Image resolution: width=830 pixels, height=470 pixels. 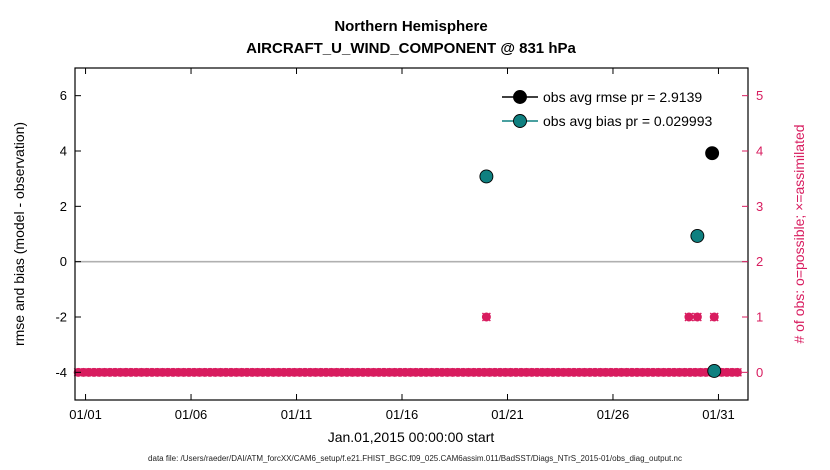 I want to click on right-y-tick-label: 3, so click(x=759, y=206).